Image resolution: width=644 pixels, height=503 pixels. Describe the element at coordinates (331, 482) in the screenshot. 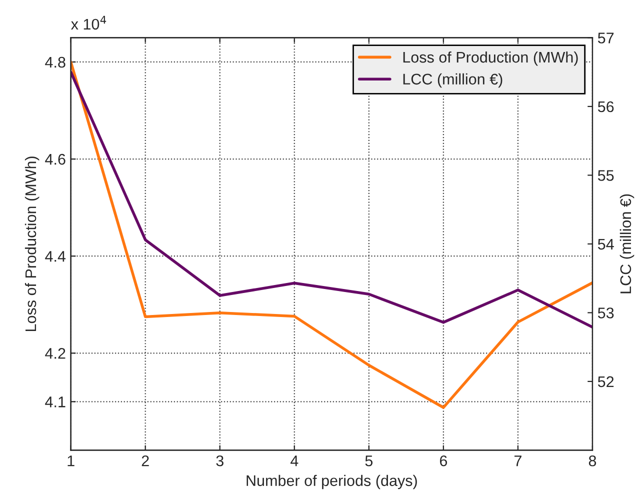

I see `x-axis-title: Number of periods (days)` at that location.